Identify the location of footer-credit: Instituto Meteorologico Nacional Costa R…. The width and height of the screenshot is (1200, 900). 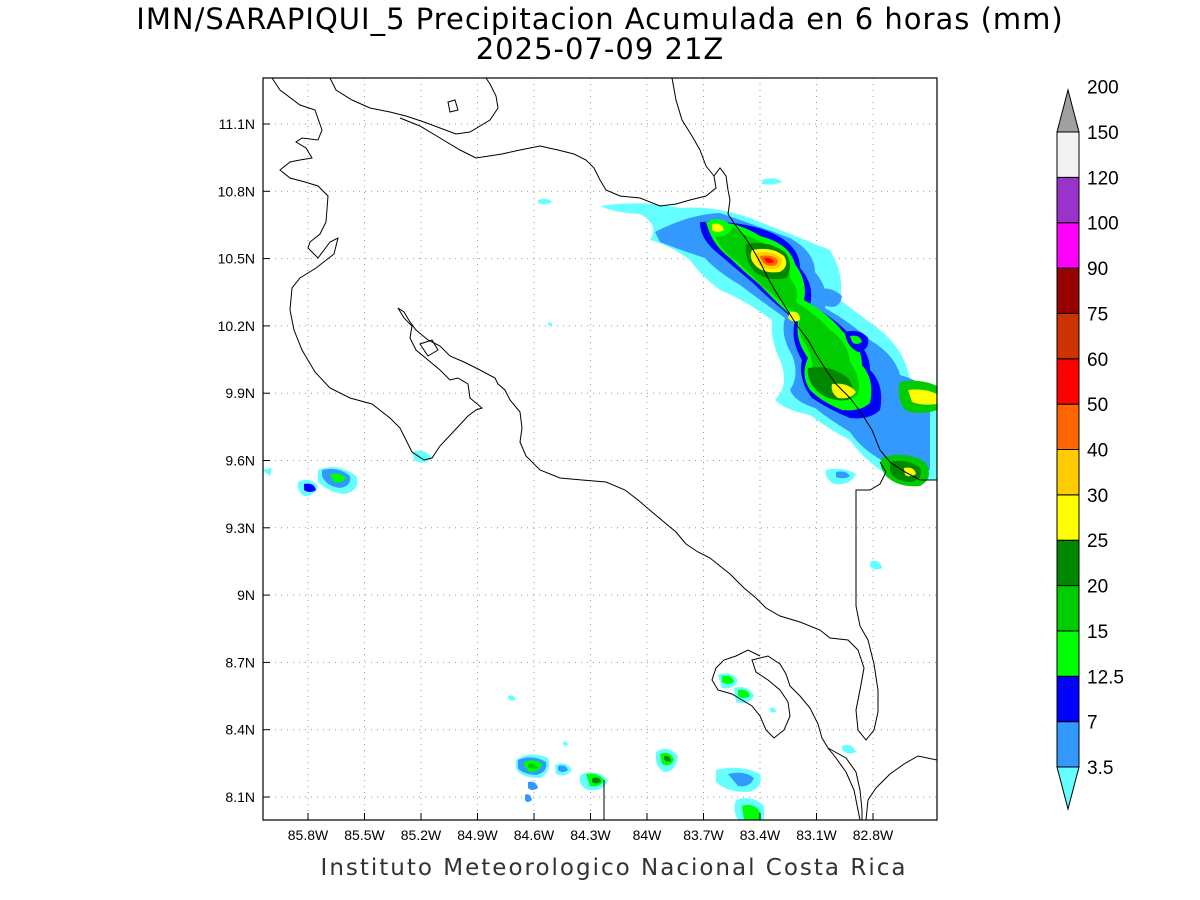
(614, 868).